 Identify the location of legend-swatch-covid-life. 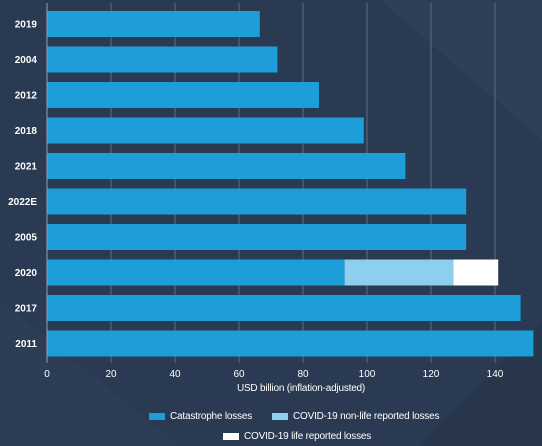
(231, 436).